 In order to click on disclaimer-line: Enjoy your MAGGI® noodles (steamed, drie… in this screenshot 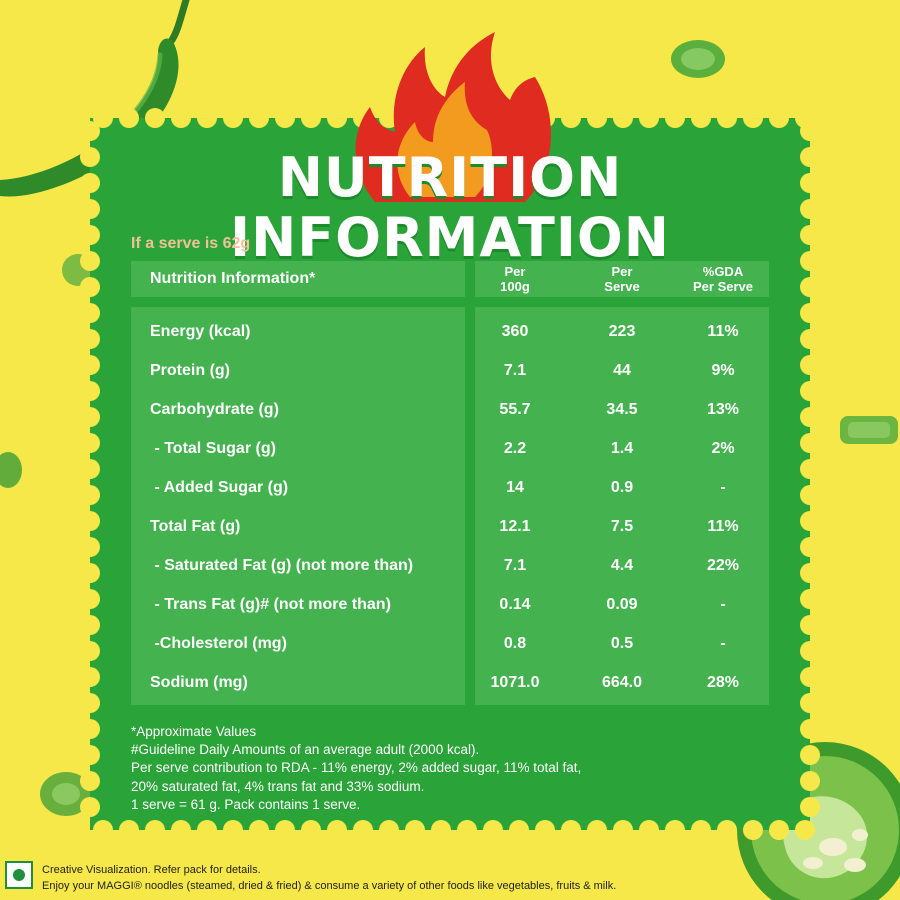, I will do `click(329, 886)`.